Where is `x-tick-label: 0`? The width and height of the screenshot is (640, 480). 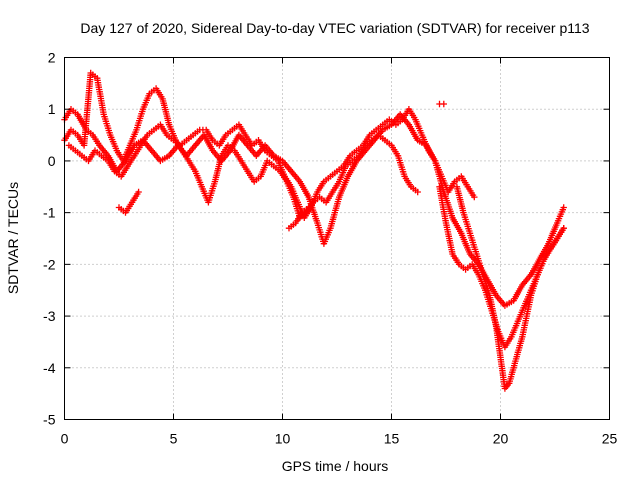 x-tick-label: 0 is located at coordinates (65, 439).